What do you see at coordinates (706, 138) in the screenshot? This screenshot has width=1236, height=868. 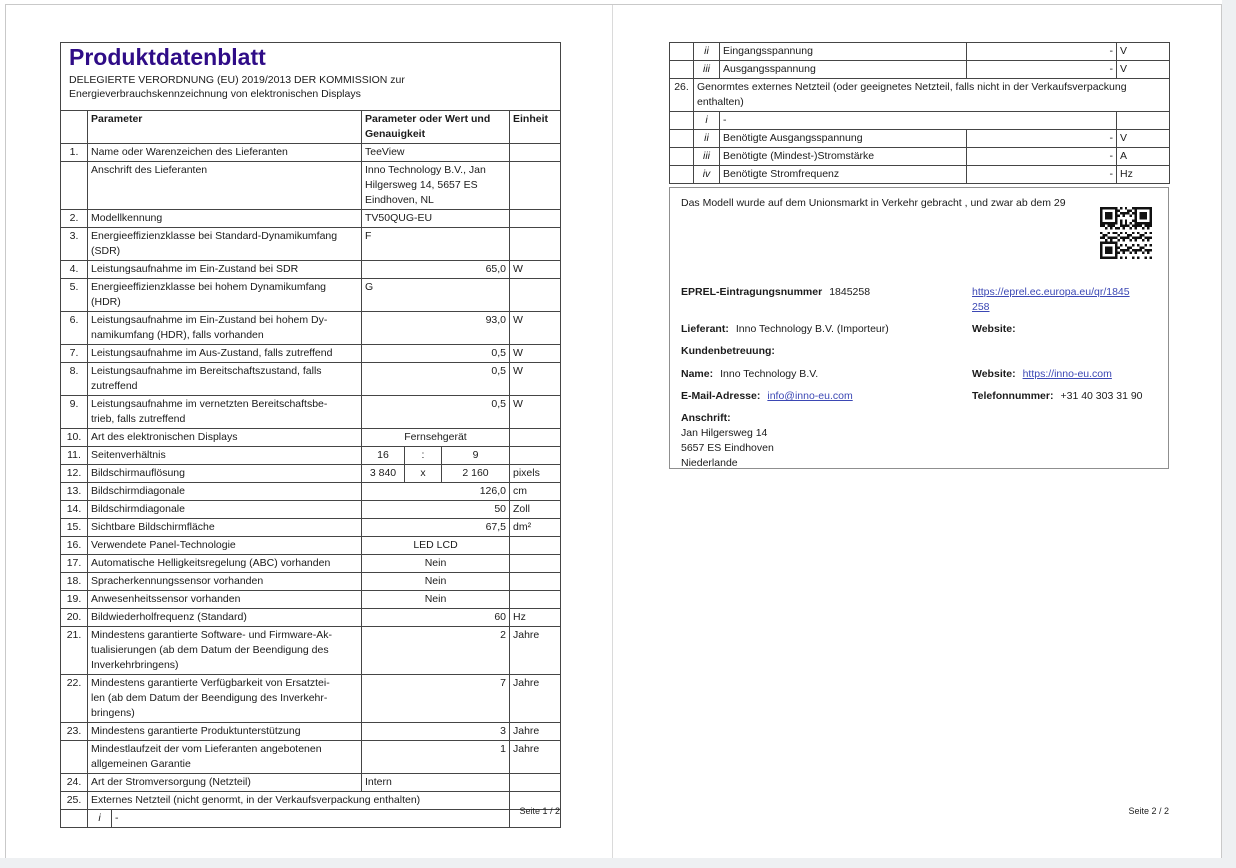 I see `roman-index-cell: ii` at bounding box center [706, 138].